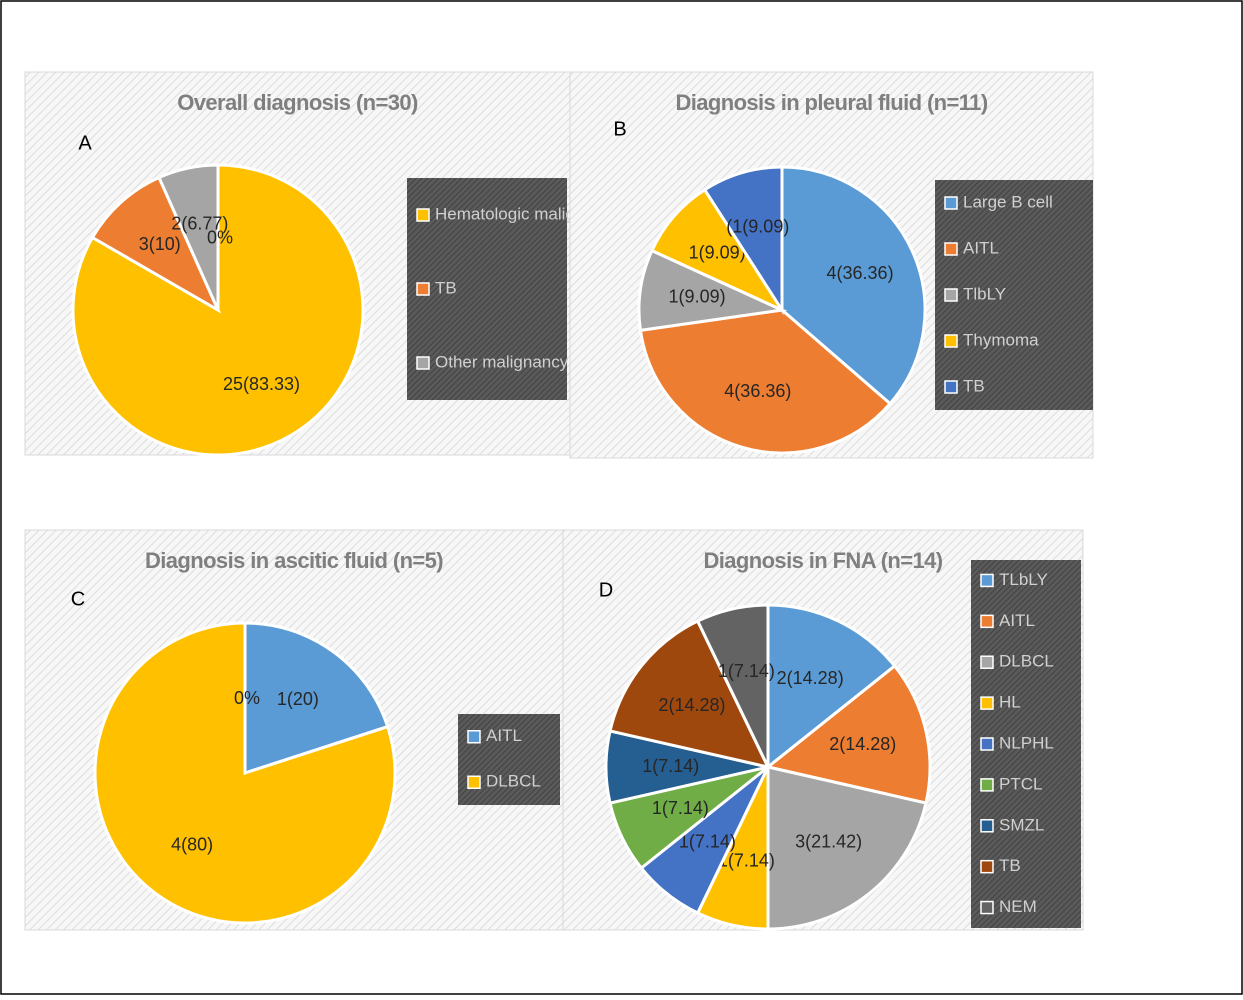 Image resolution: width=1243 pixels, height=1000 pixels. I want to click on chart-title: Diagnosis in pleural fluid (n=11), so click(831, 102).